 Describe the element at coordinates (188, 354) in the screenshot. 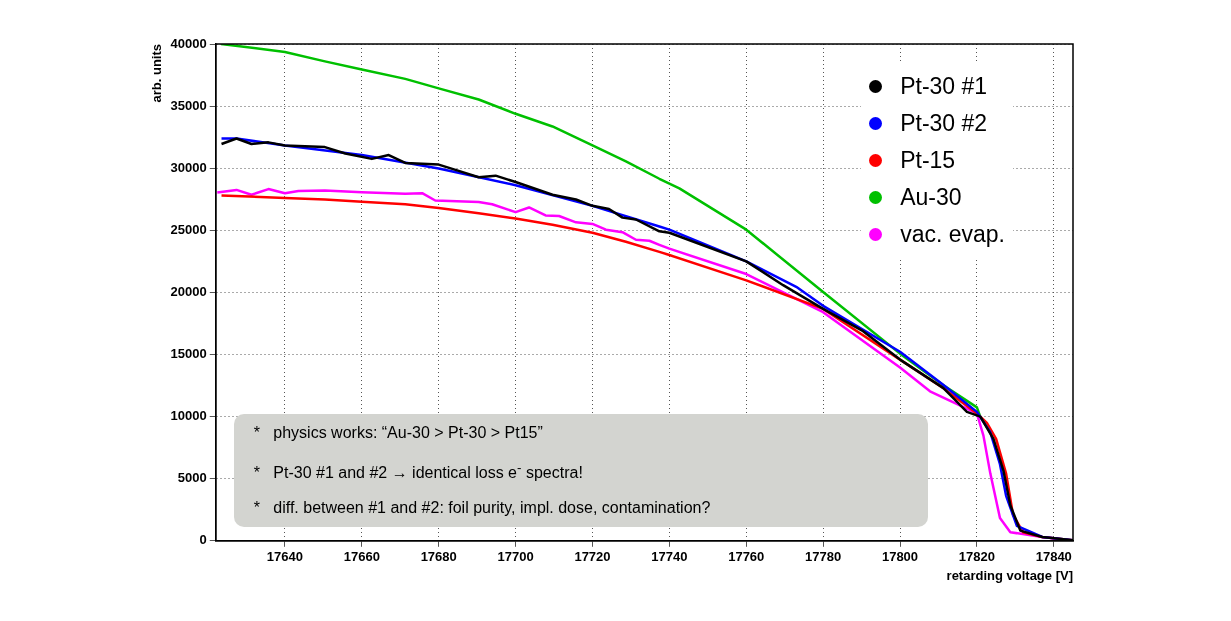

I see `y-tick-label: 15000` at that location.